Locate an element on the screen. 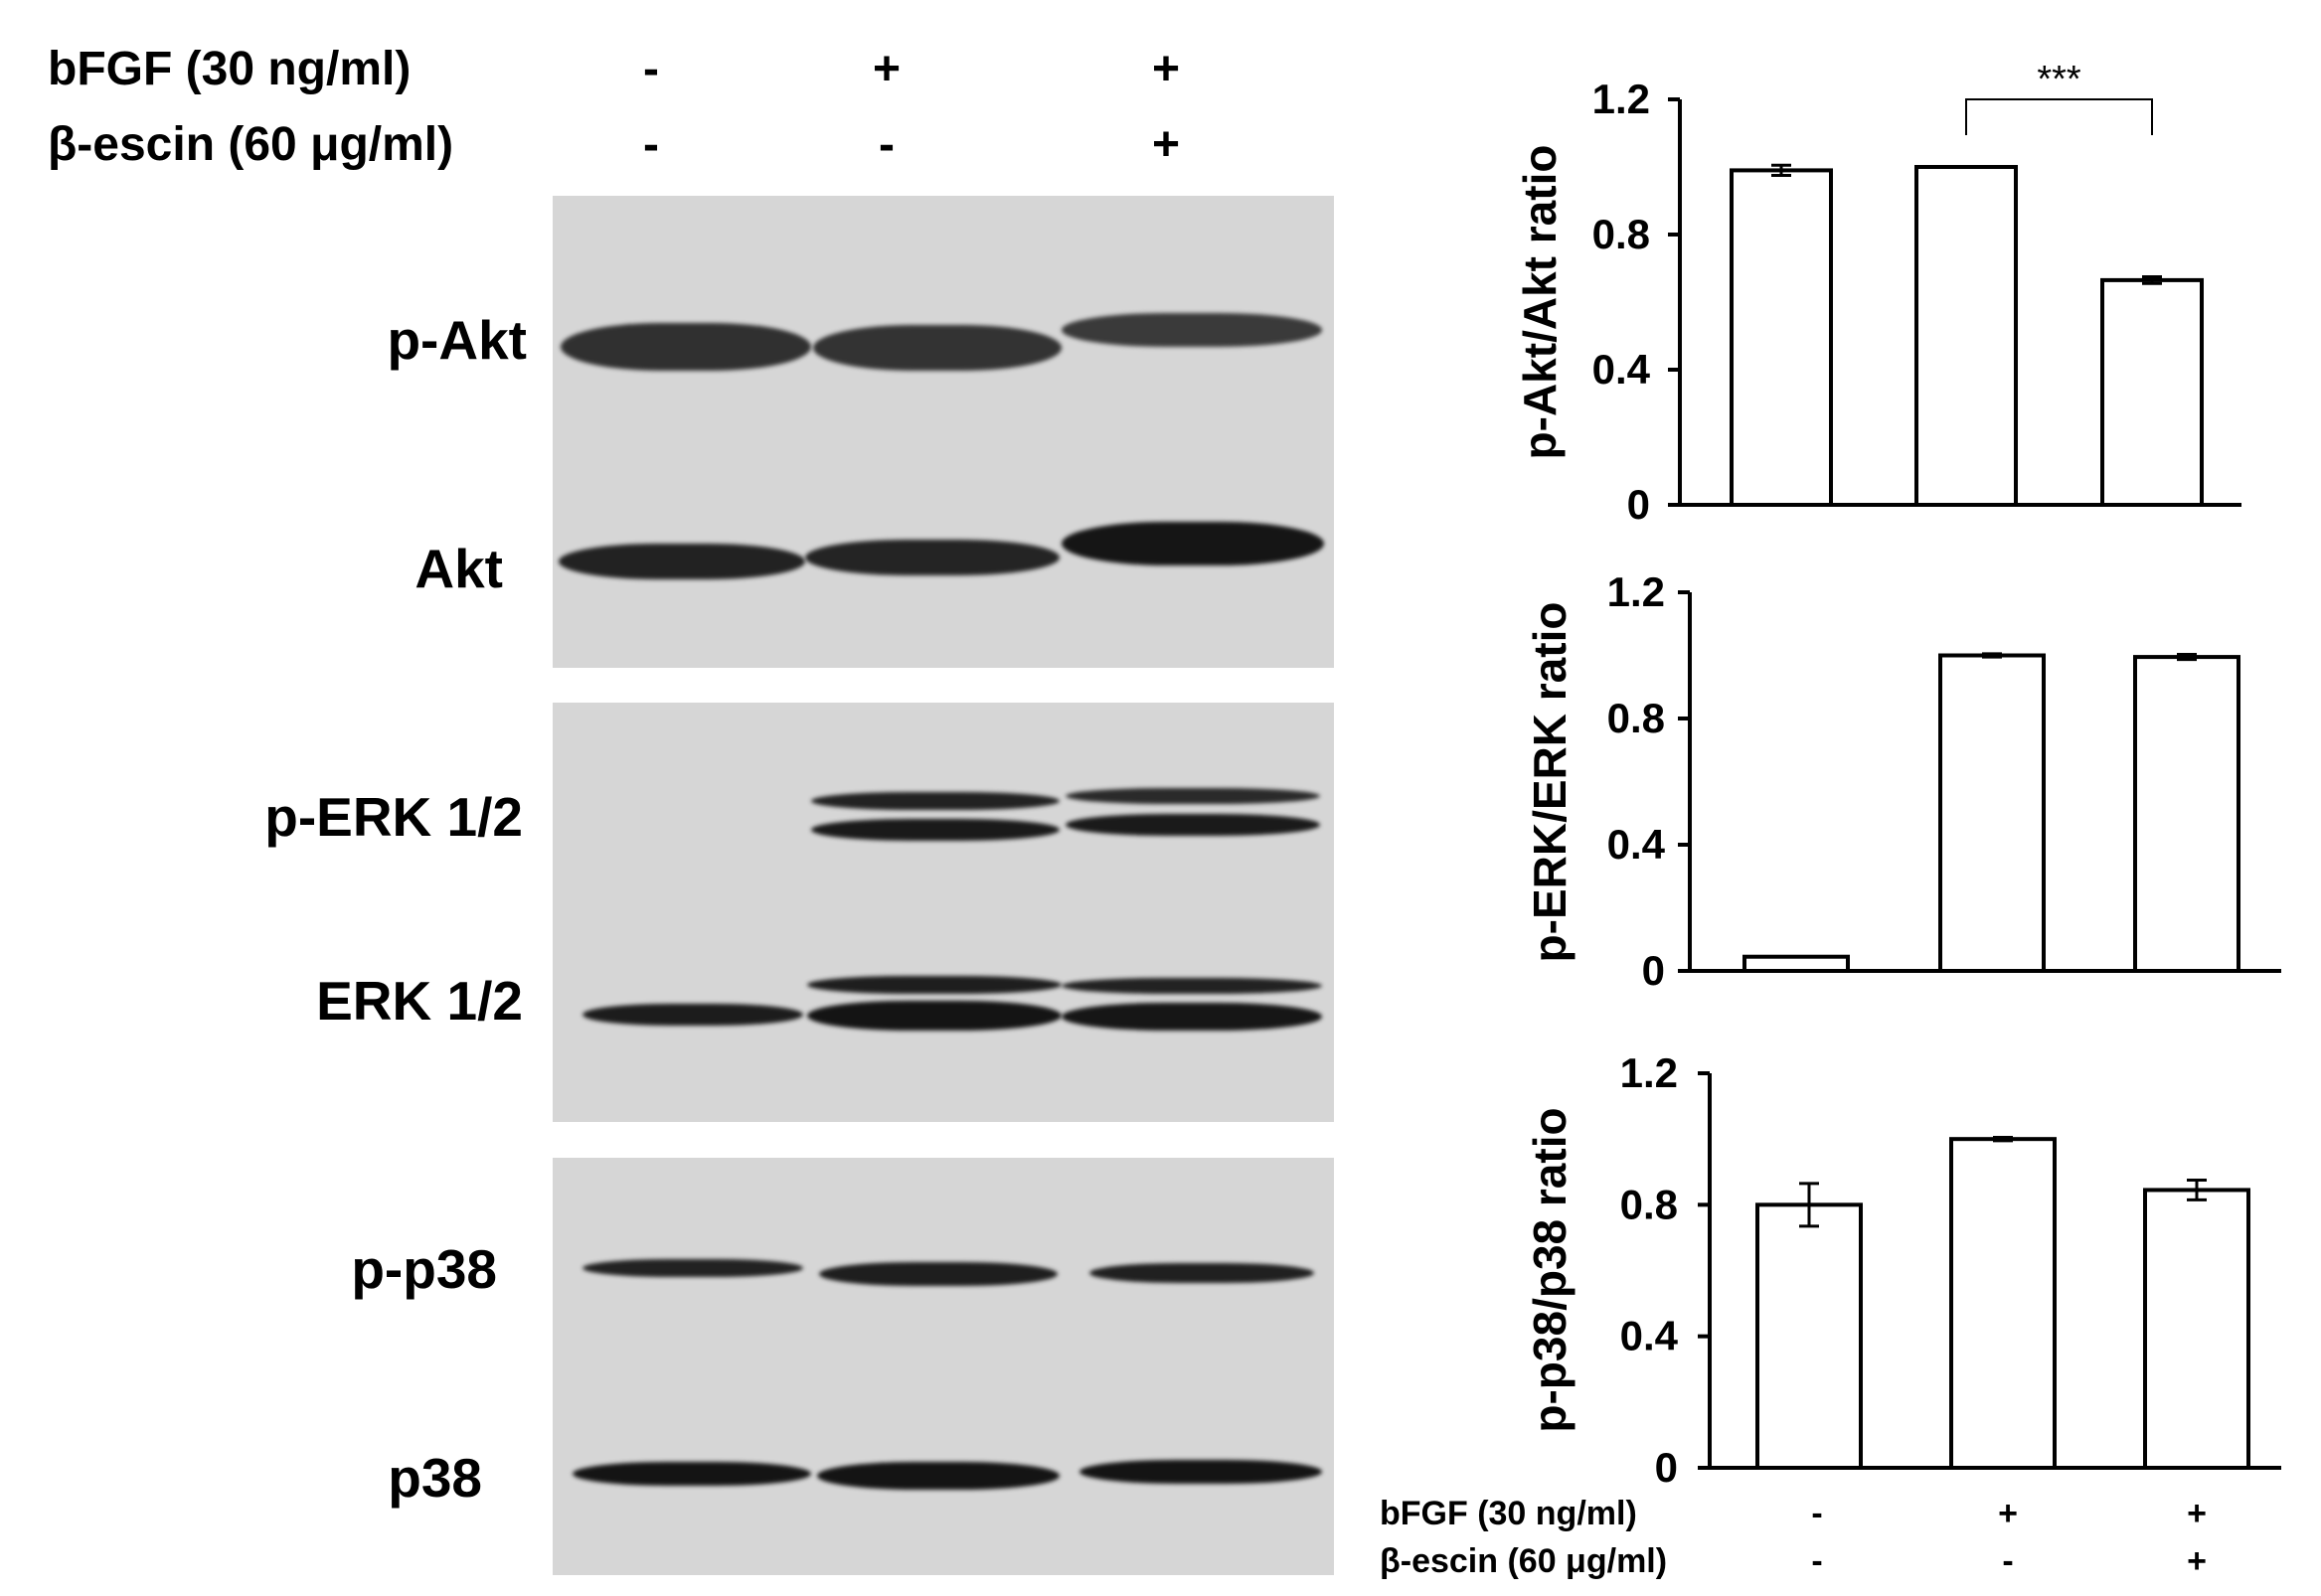  band-p-p38-lane3 is located at coordinates (1201, 1273).